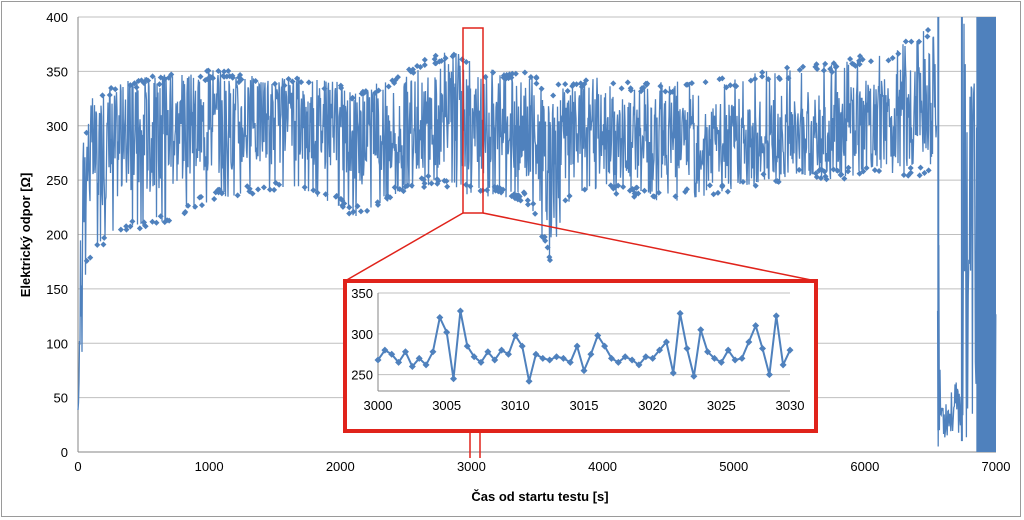 This screenshot has width=1024, height=520. Describe the element at coordinates (733, 466) in the screenshot. I see `x-tick-label: 5000` at that location.